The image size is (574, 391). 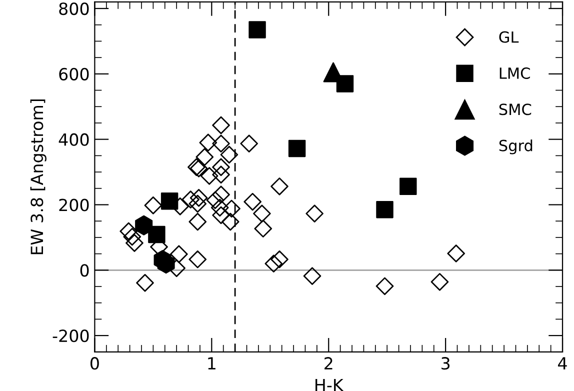 I want to click on legend-label: GL, so click(x=509, y=37).